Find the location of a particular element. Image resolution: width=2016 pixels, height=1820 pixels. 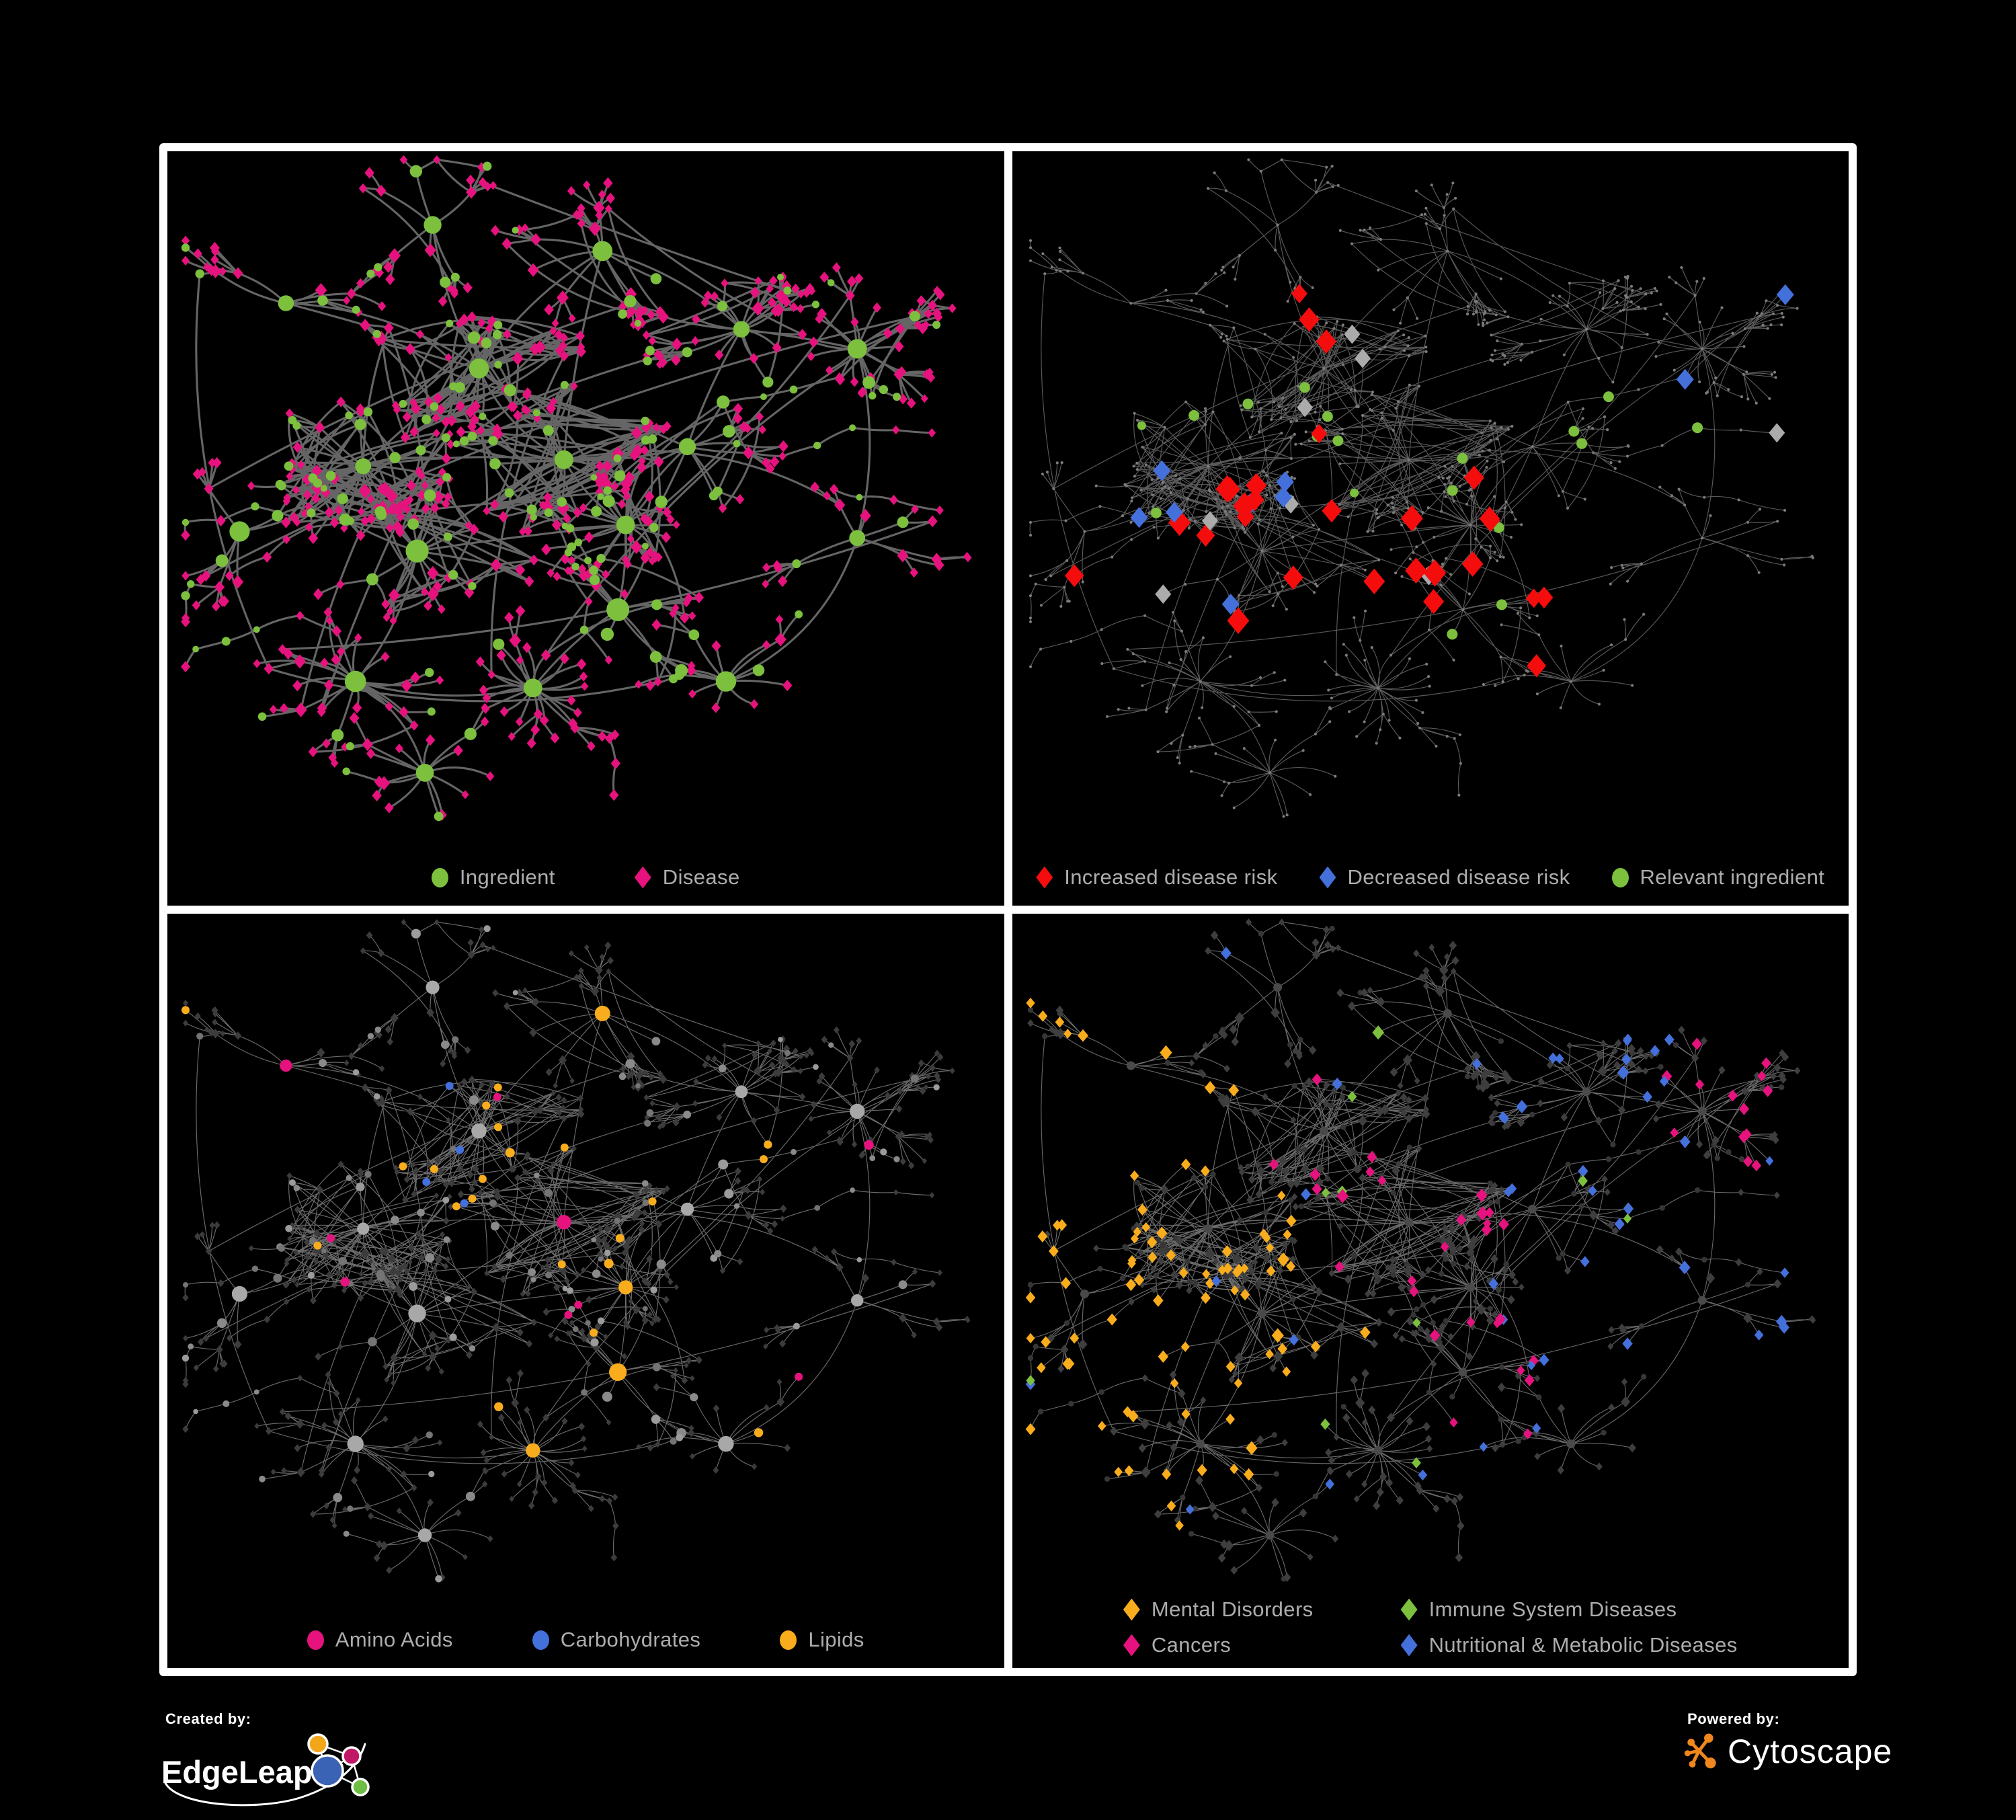

legend-item-decreased-disease-risk: Decreased disease risk is located at coordinates (1444, 877).